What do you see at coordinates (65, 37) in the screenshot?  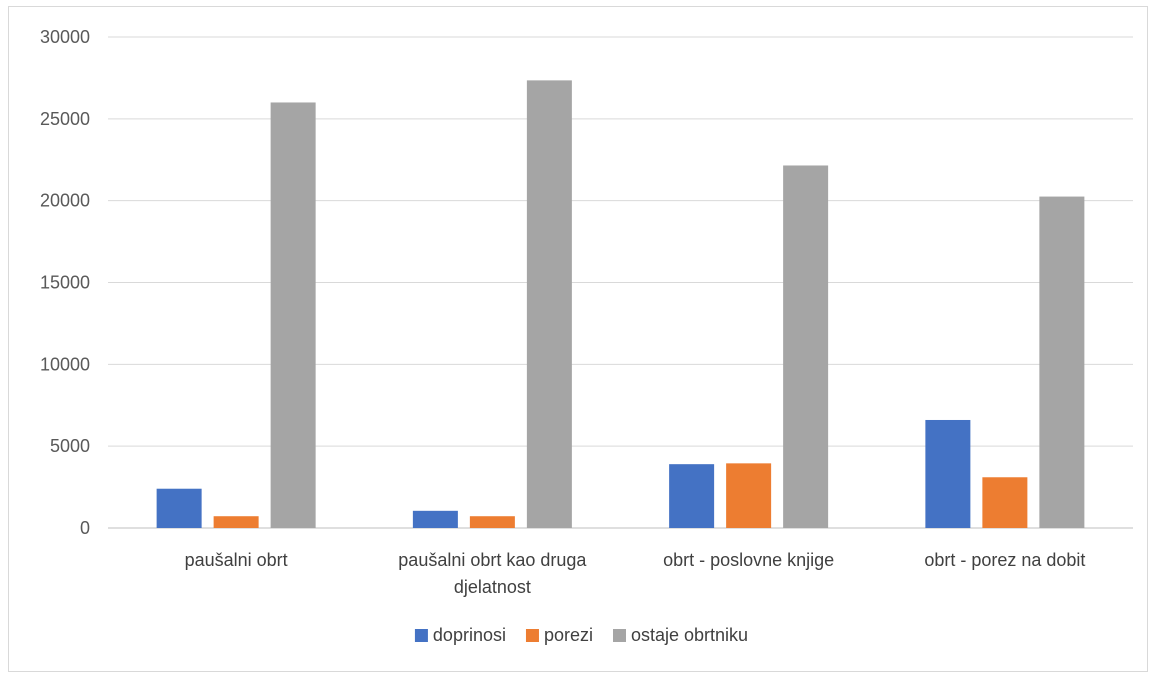 I see `y-tick-label: 30000` at bounding box center [65, 37].